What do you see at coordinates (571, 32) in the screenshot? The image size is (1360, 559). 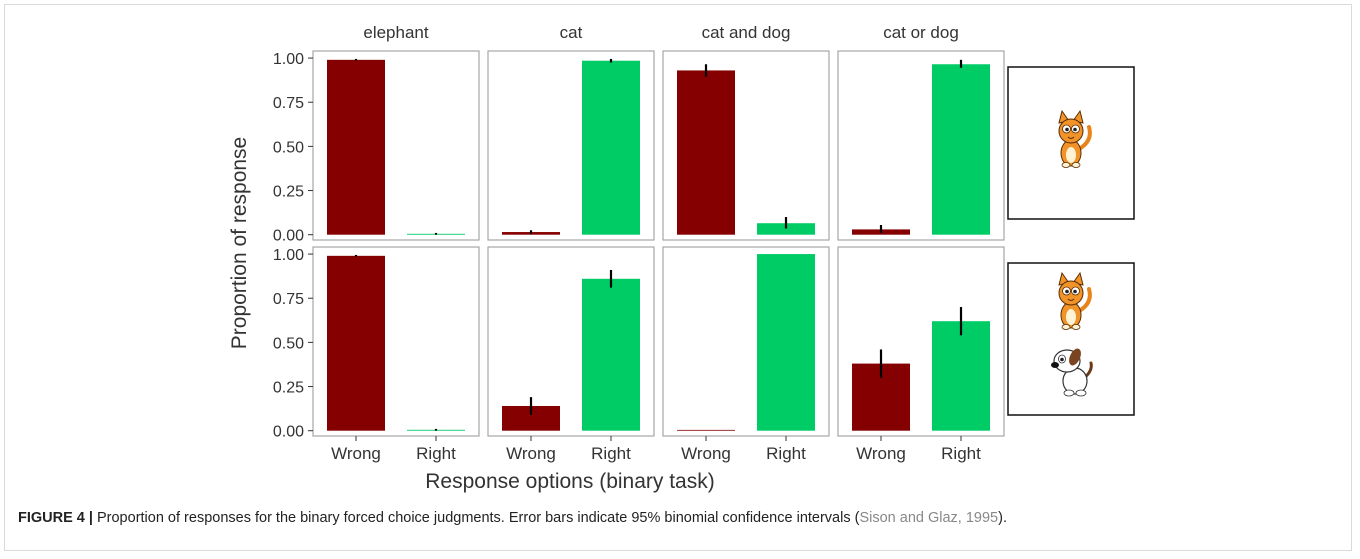 I see `facet-title-cat: cat` at bounding box center [571, 32].